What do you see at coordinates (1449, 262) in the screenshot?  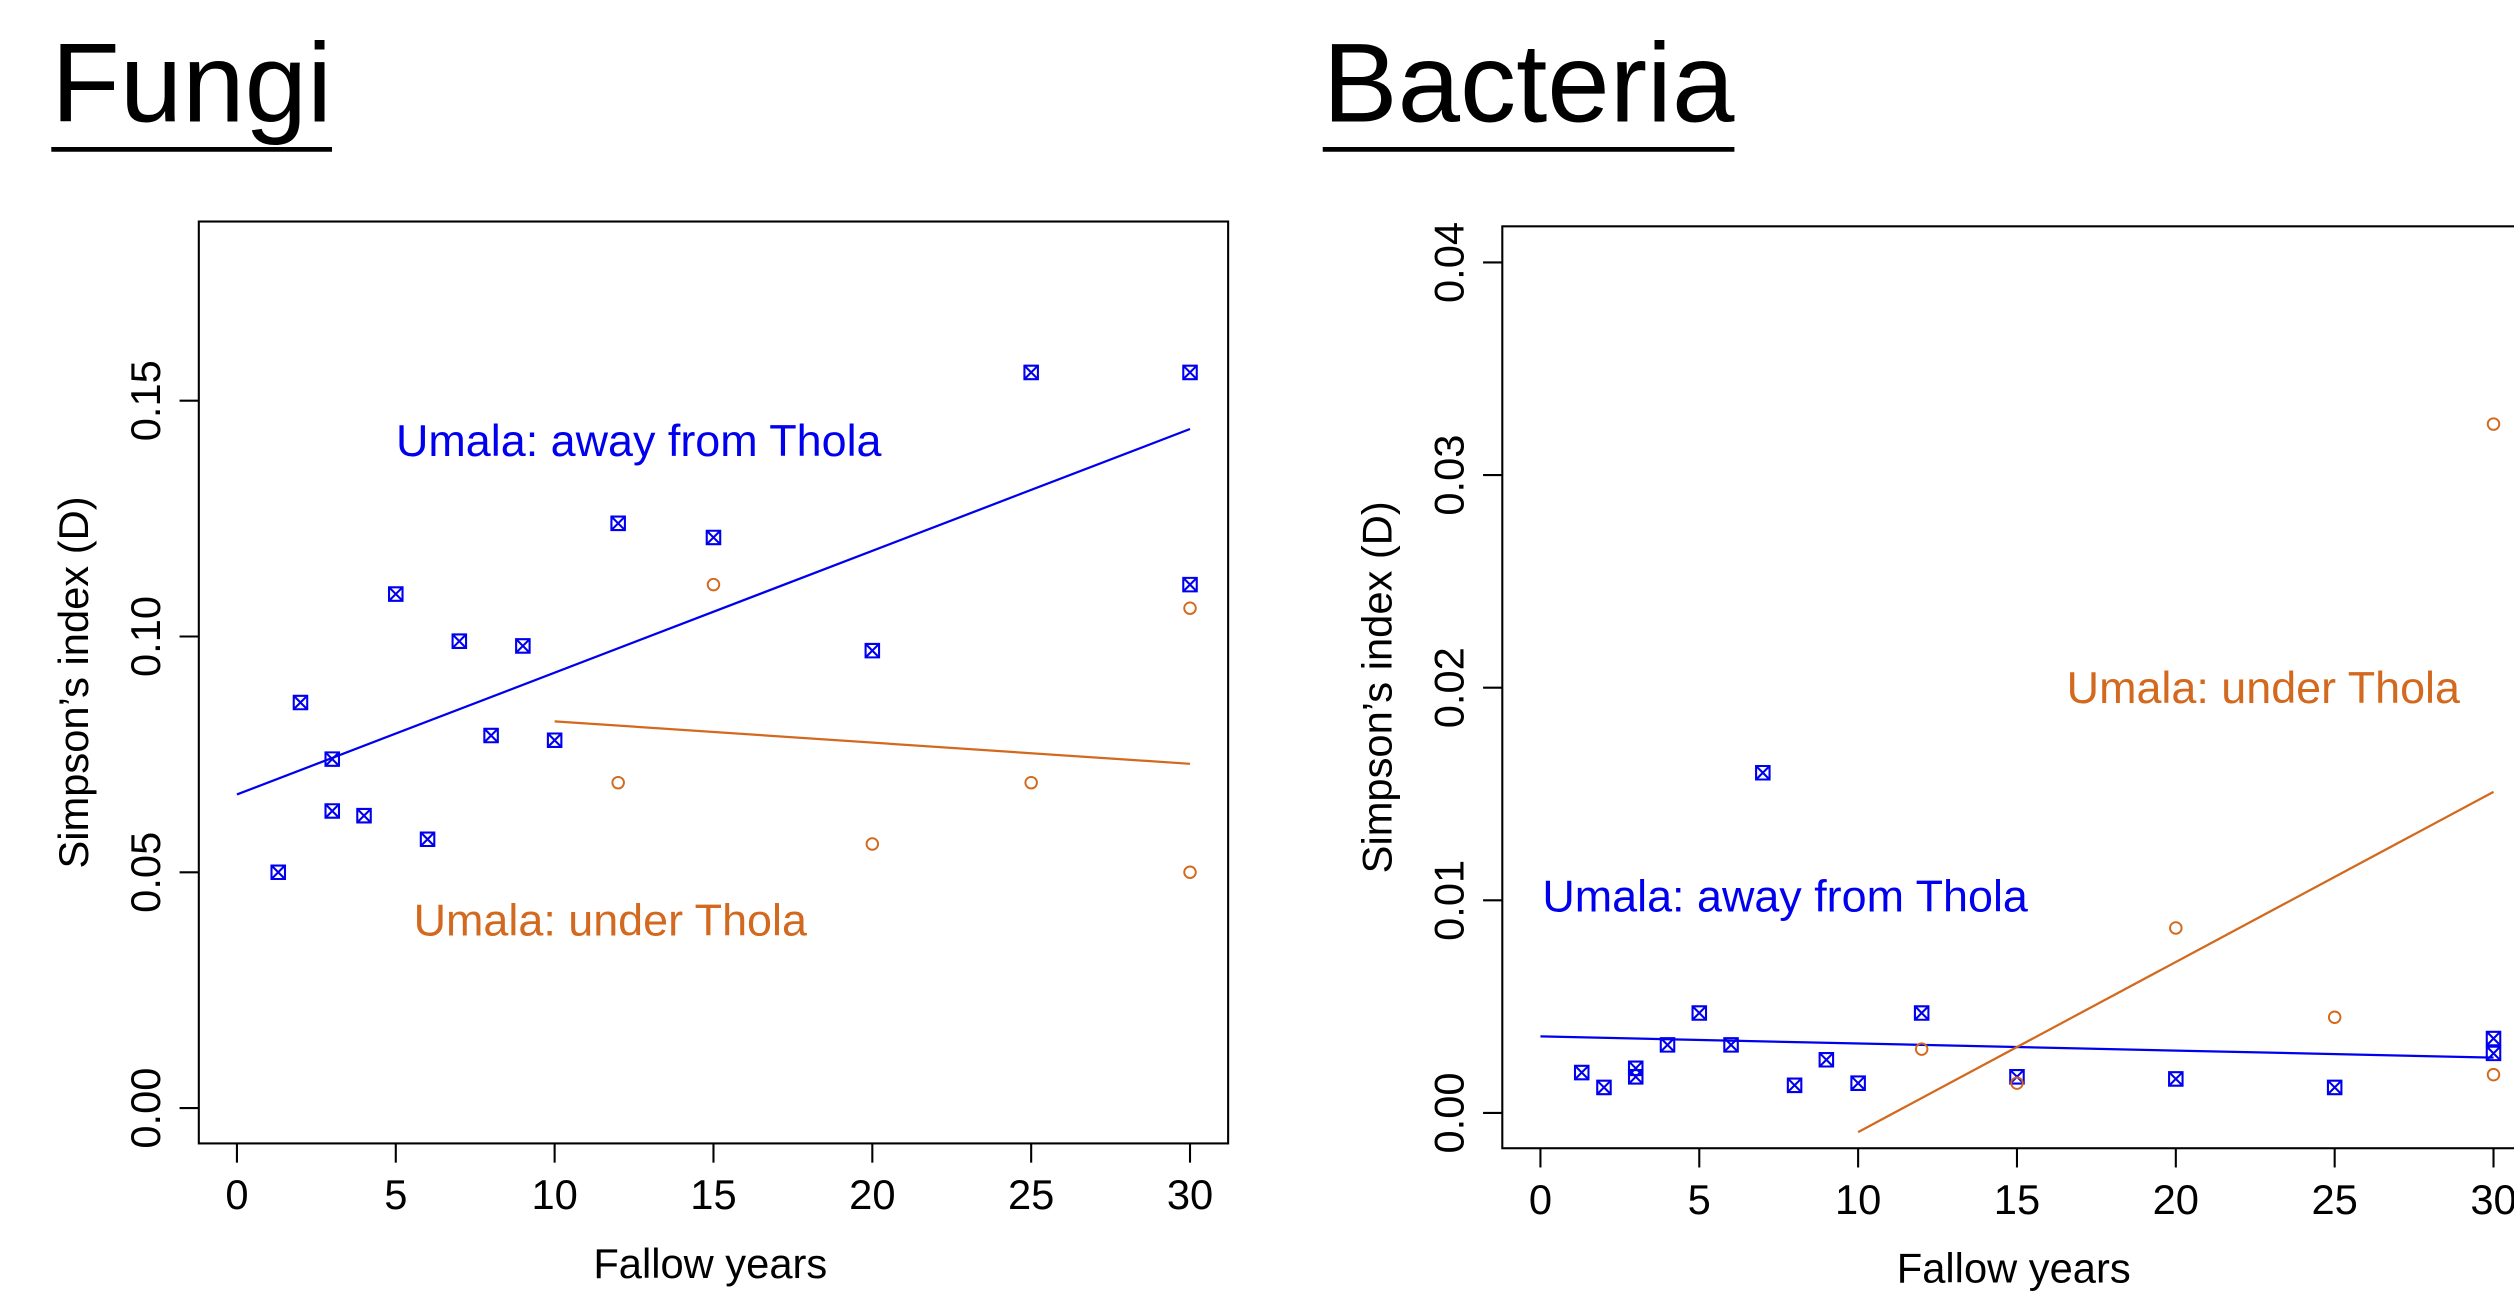 I see `y-tick-label: 0.04` at bounding box center [1449, 262].